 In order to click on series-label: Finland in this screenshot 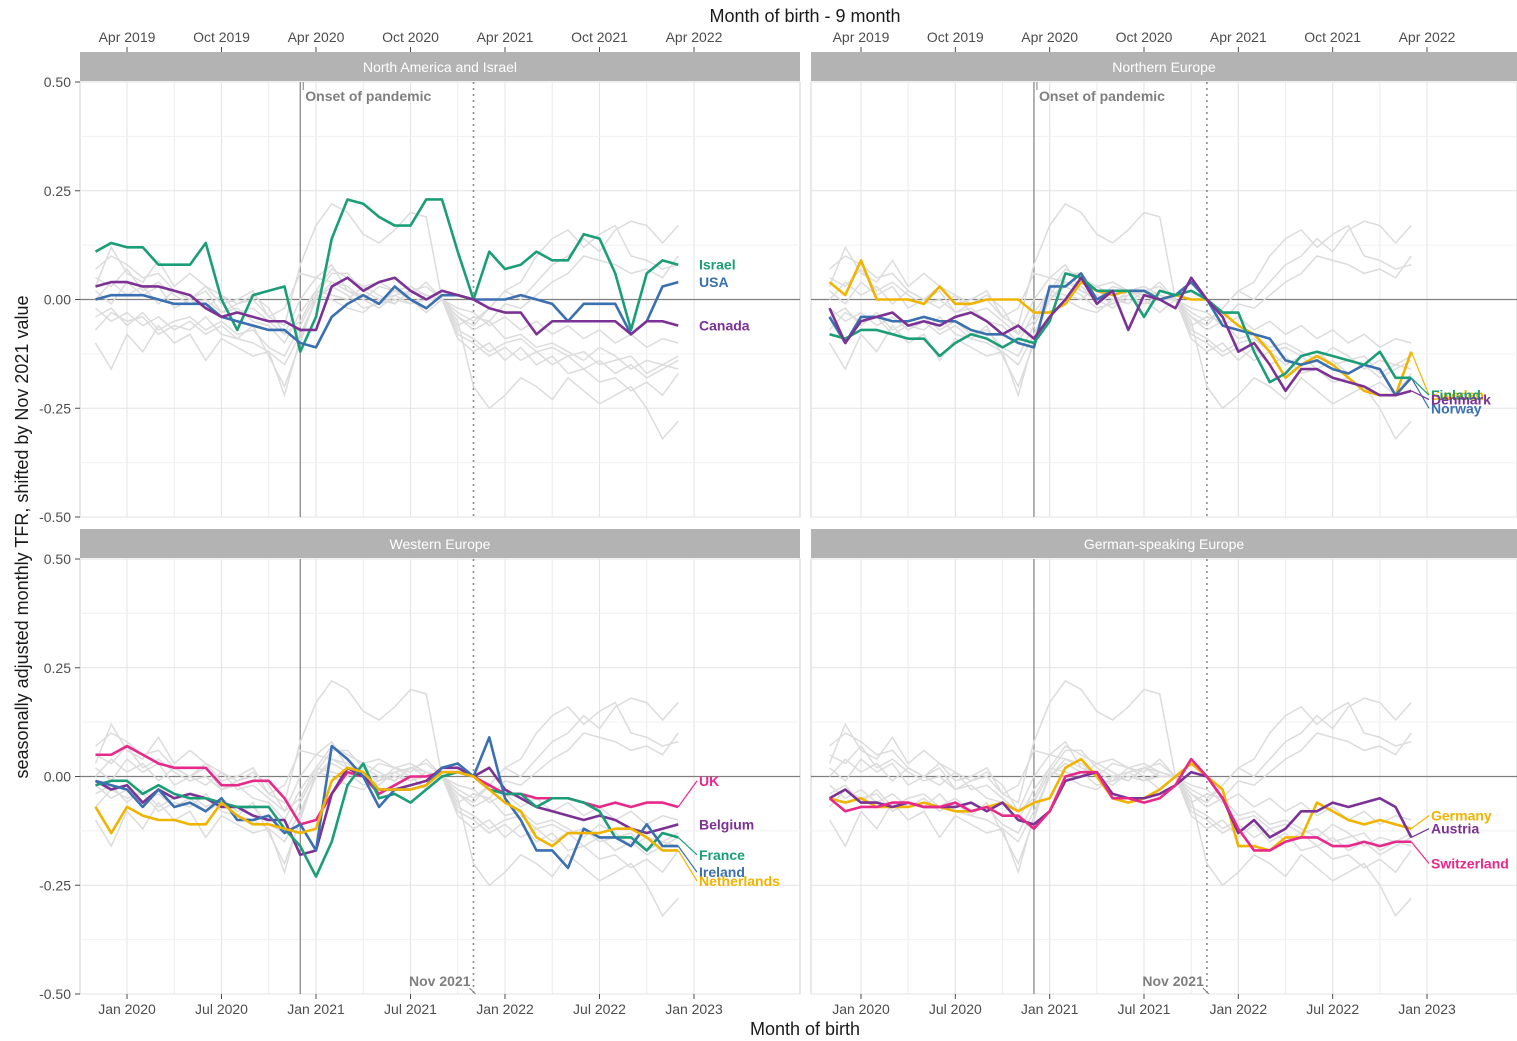, I will do `click(1456, 395)`.